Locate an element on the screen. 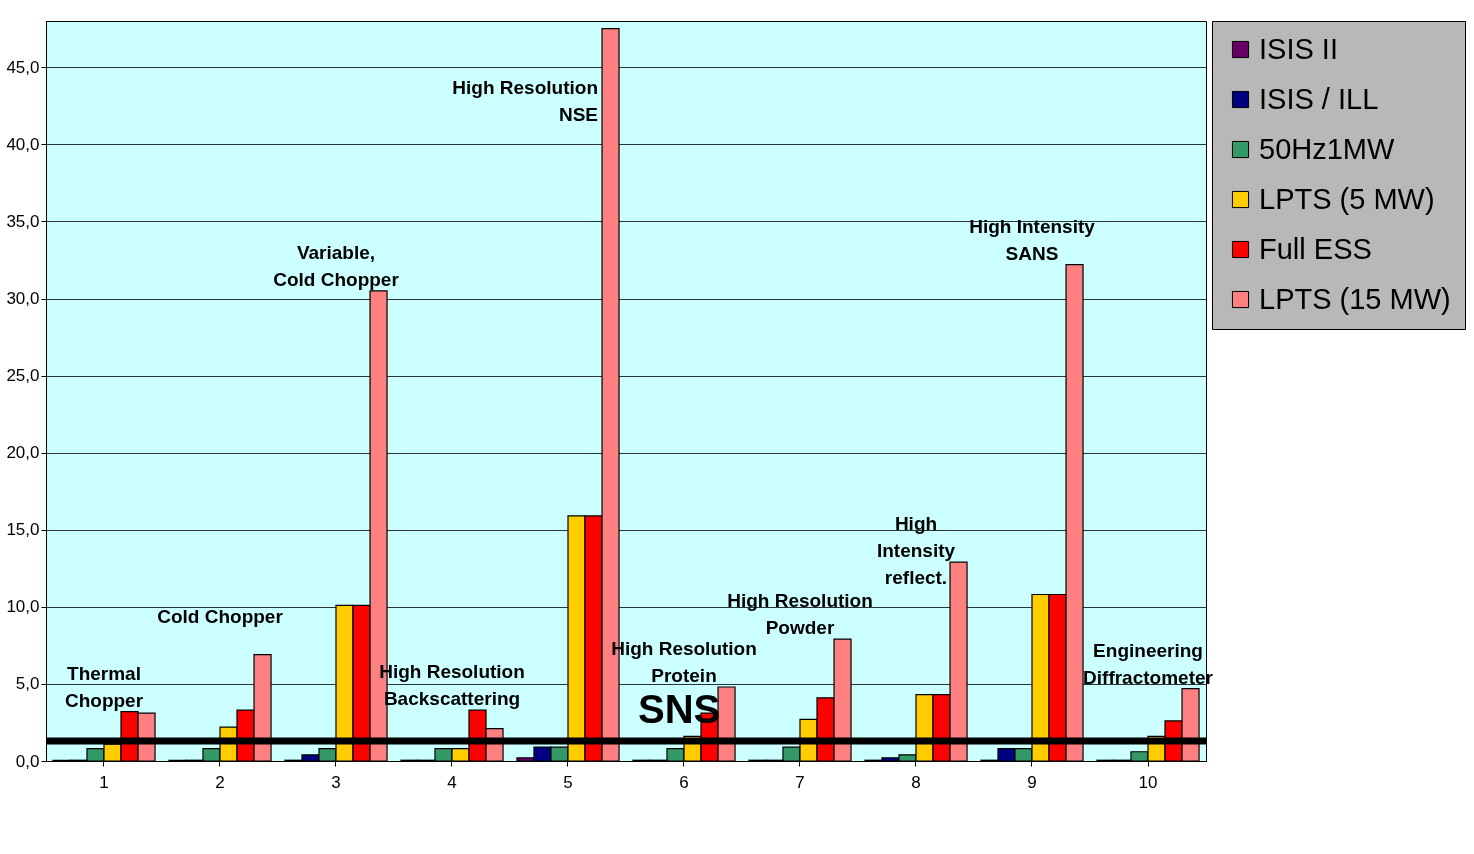  x-tick-label: 7 is located at coordinates (800, 782).